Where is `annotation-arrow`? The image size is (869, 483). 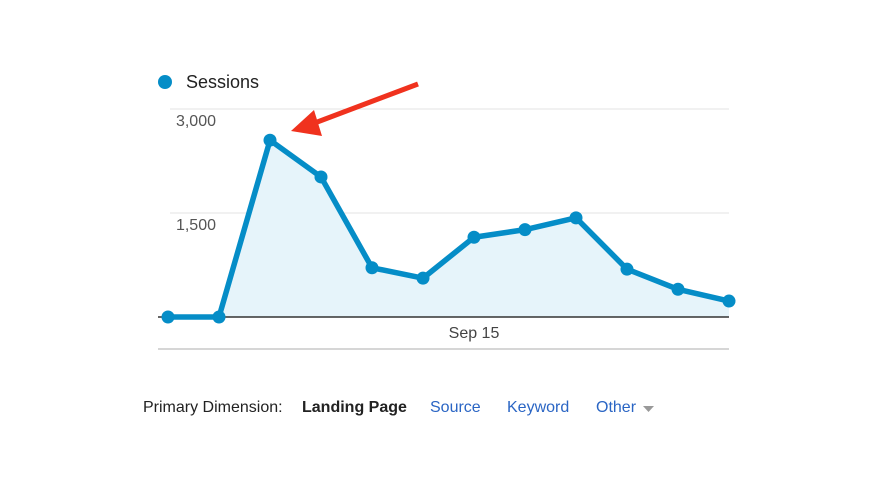 annotation-arrow is located at coordinates (355, 108).